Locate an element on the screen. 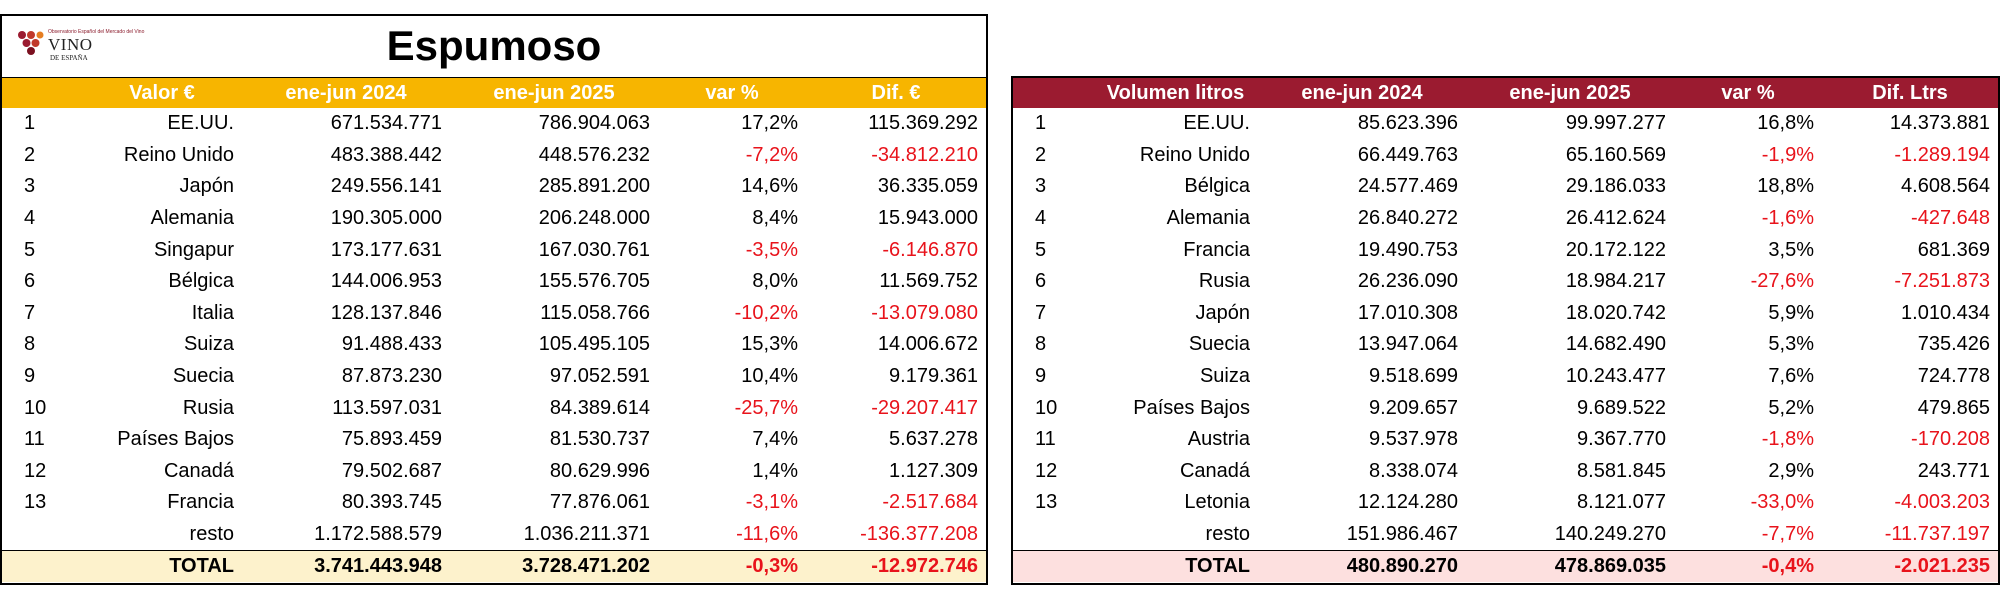 This screenshot has height=596, width=2000. var-cell: 5,2% is located at coordinates (1791, 407).